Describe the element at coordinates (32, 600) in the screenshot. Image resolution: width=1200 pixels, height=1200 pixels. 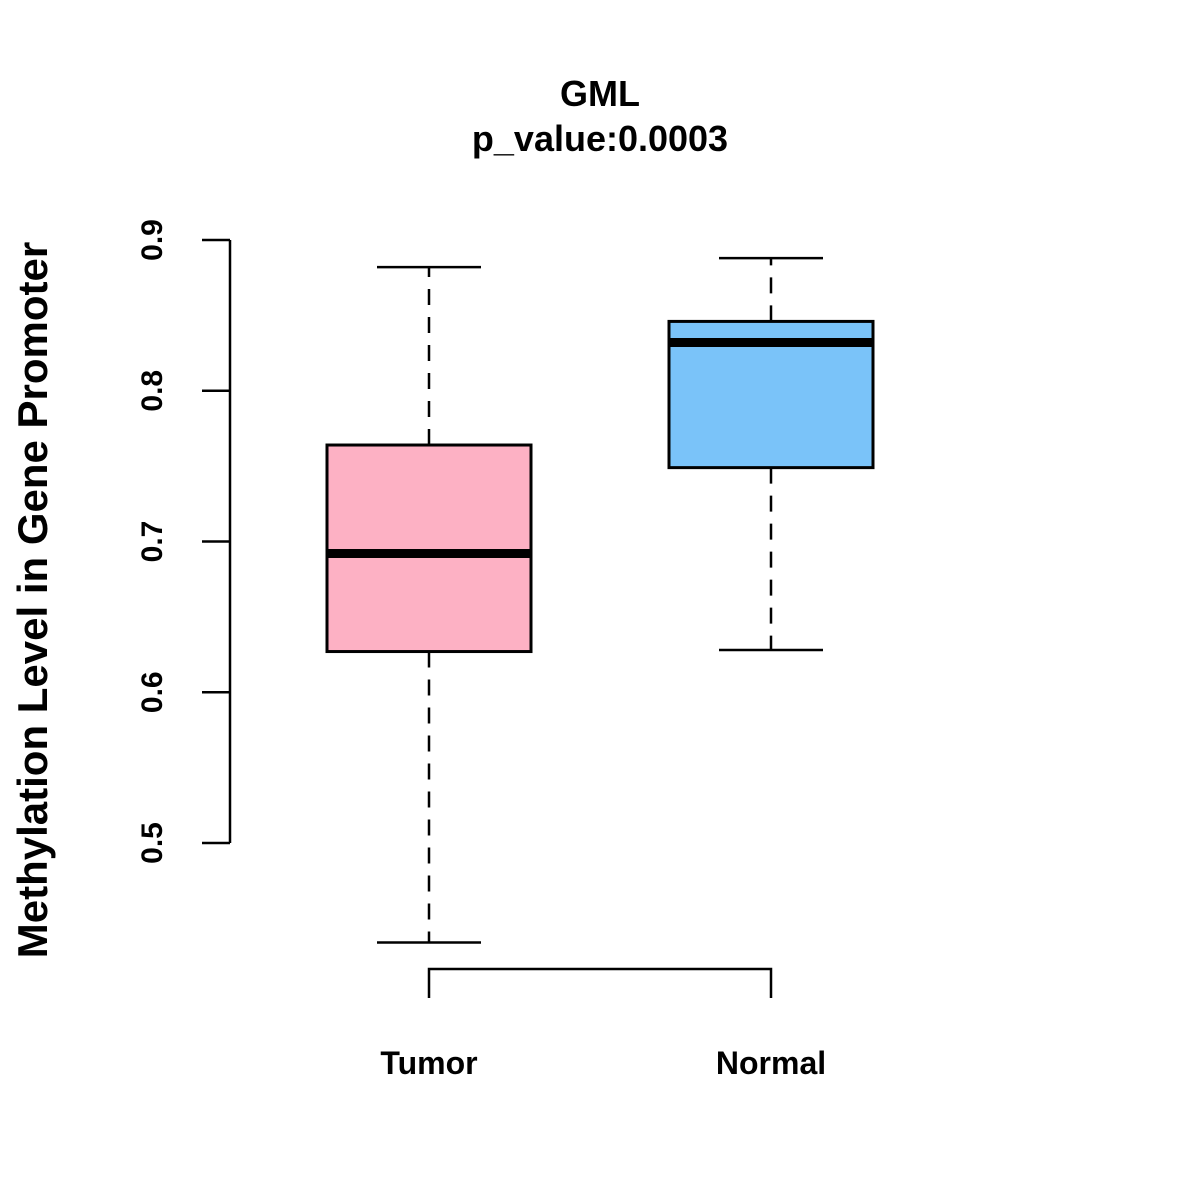
I see `y-axis-label: Methylation Level in Gene Promoter` at that location.